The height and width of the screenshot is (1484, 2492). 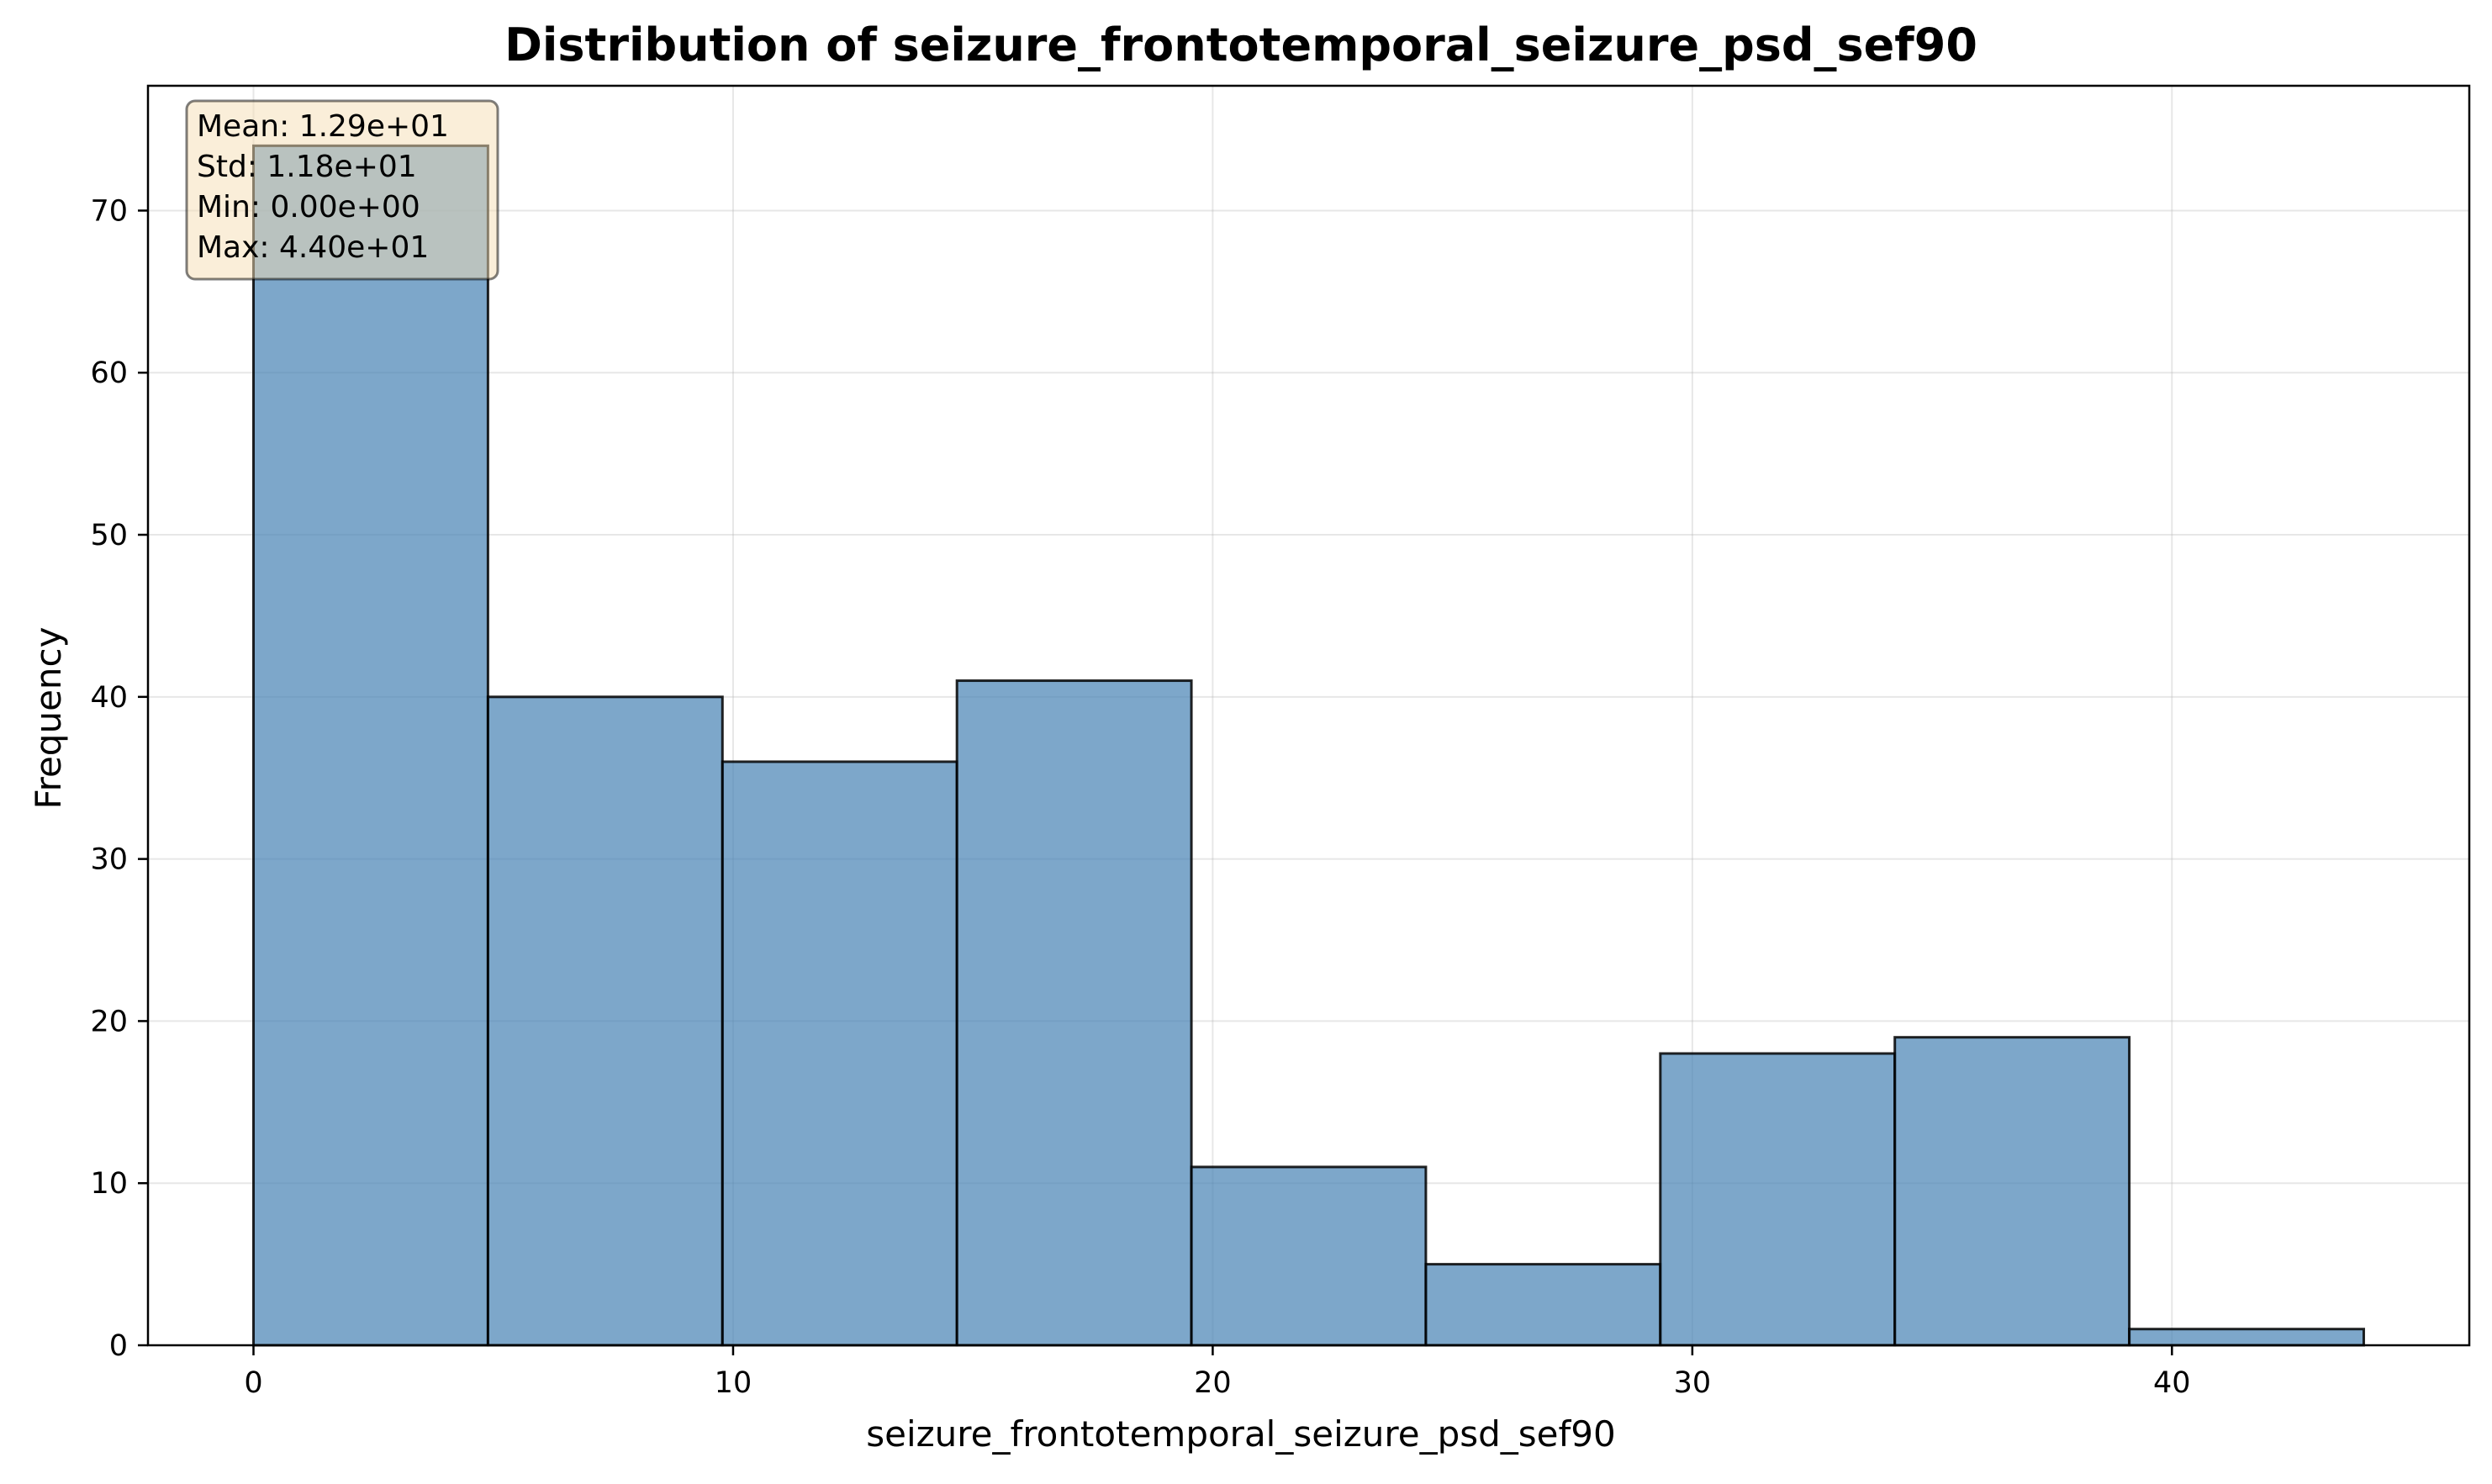 What do you see at coordinates (2172, 1383) in the screenshot?
I see `x-tick-label: 40` at bounding box center [2172, 1383].